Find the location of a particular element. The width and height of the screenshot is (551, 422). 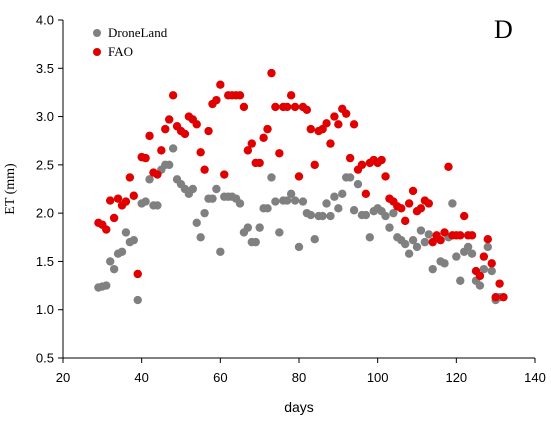

y-tick-label: 3.0 is located at coordinates (45, 116).